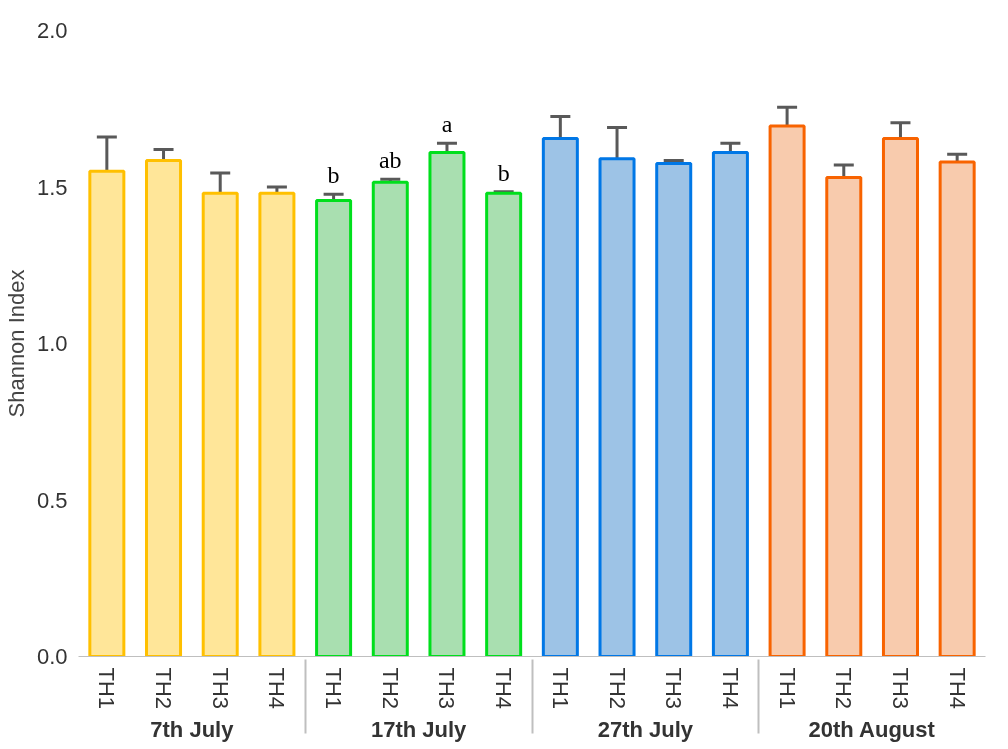  What do you see at coordinates (52, 343) in the screenshot?
I see `y-tick-label: 1.0` at bounding box center [52, 343].